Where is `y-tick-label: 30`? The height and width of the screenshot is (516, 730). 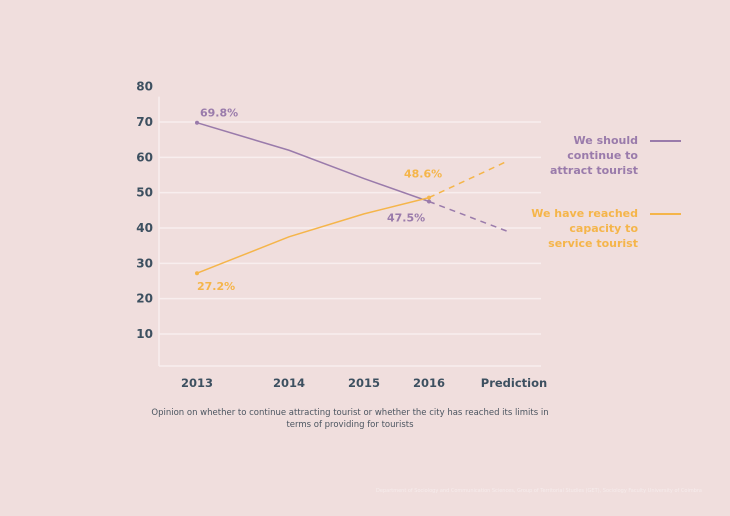 y-tick-label: 30 is located at coordinates (144, 263).